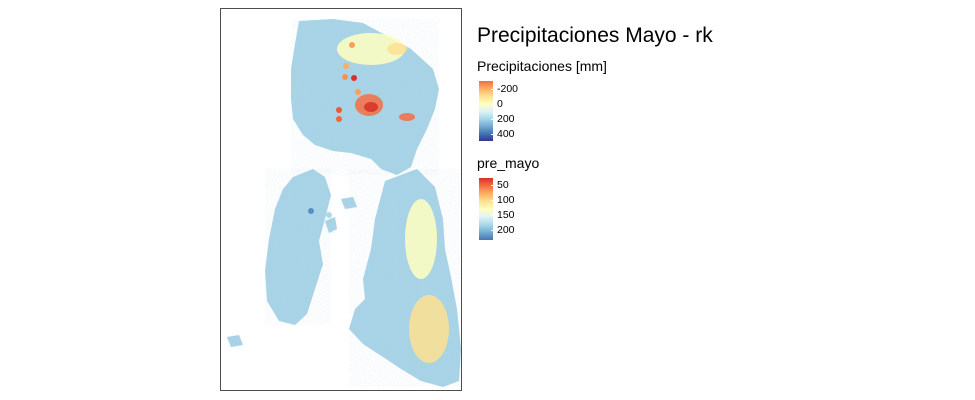 The width and height of the screenshot is (975, 400). Describe the element at coordinates (595, 35) in the screenshot. I see `map-title: Precipitaciones Mayo - rk` at that location.